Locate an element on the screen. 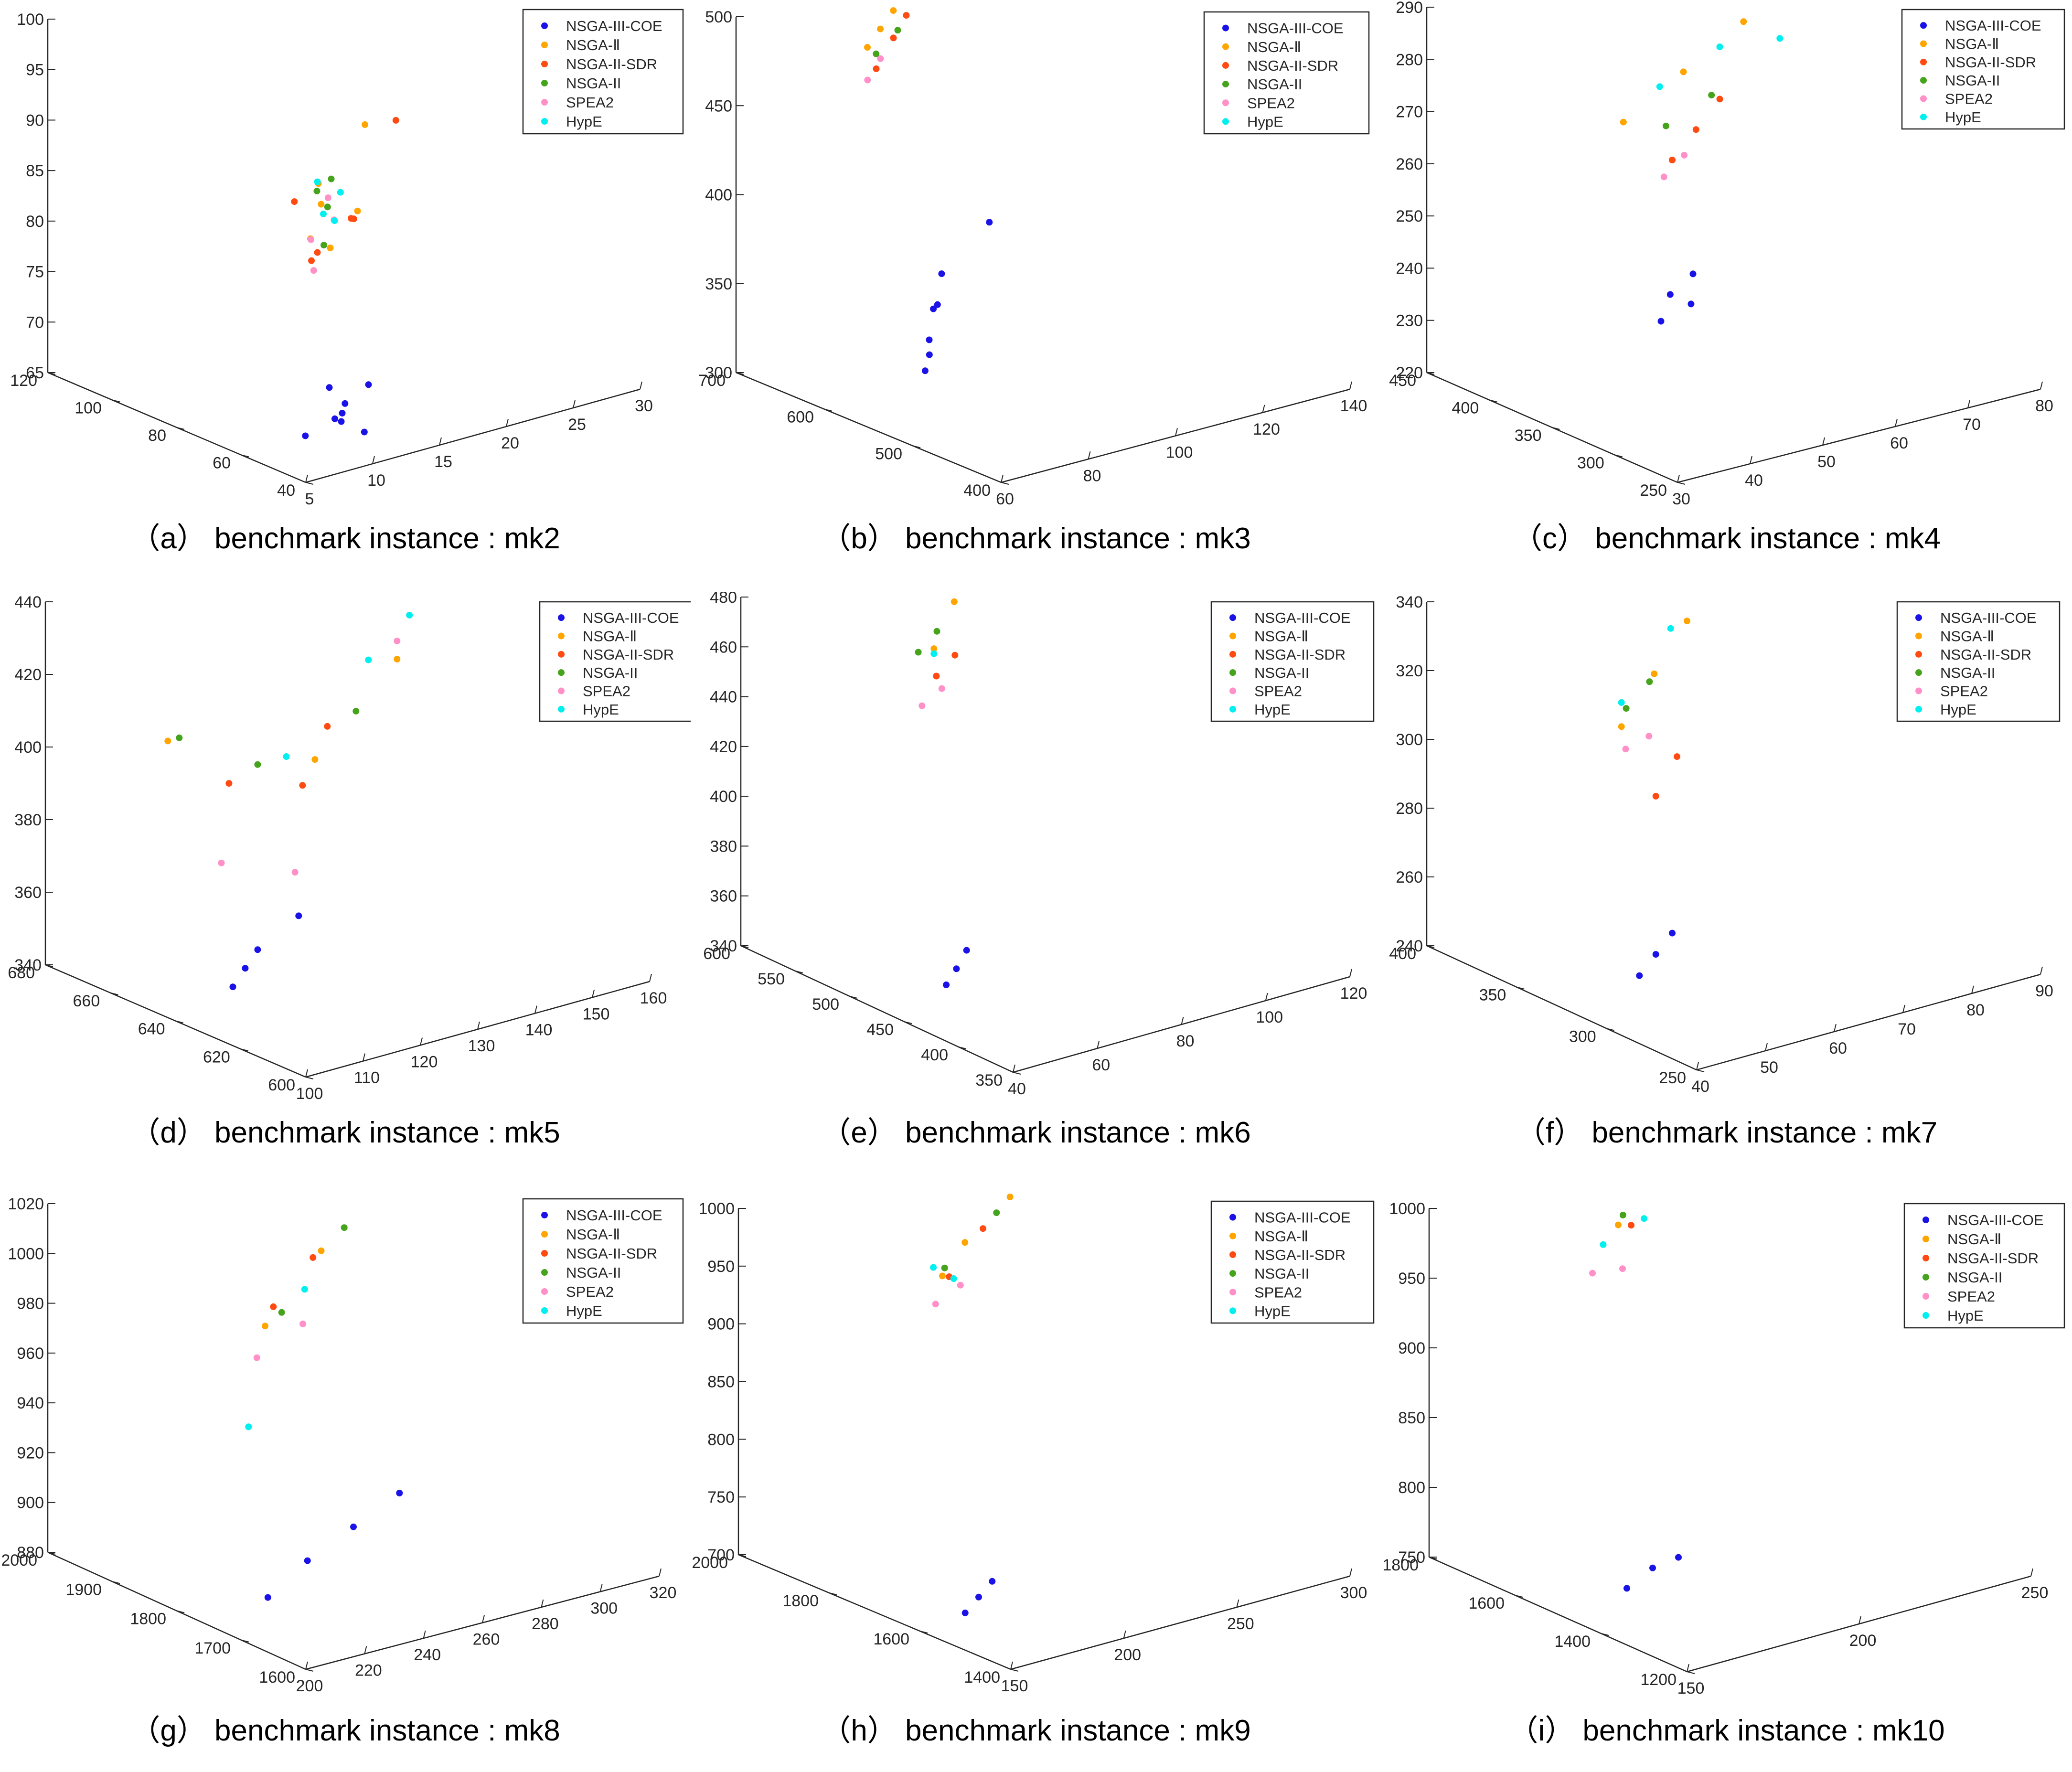  panel-caption: （g） benchmark instance : mk8 is located at coordinates (346, 1727).